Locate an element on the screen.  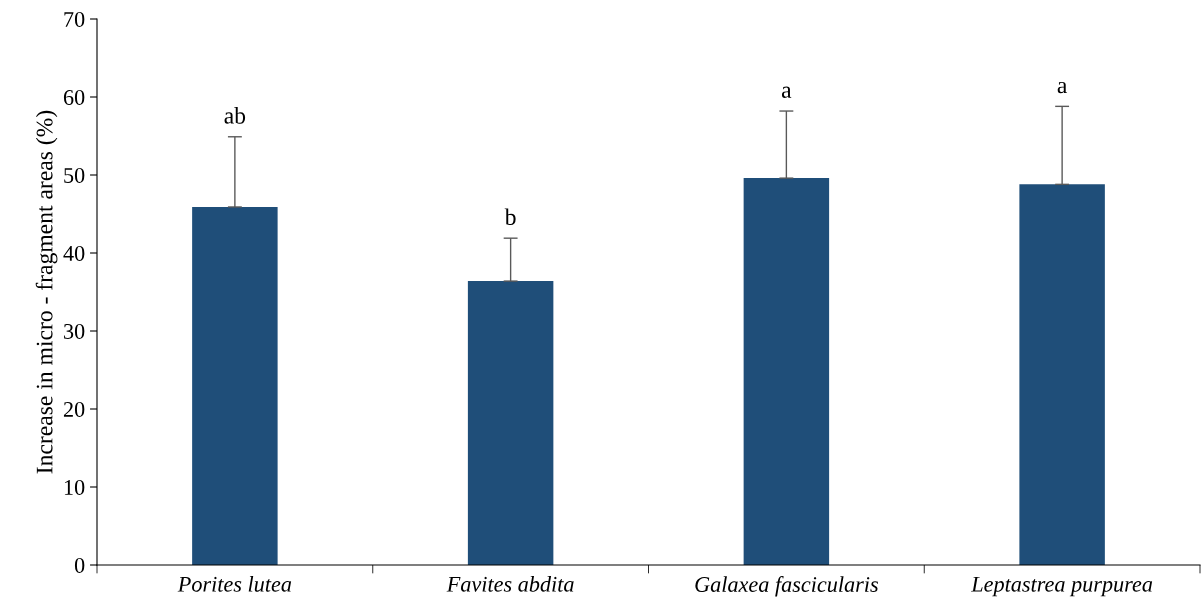
x-tick-label: Favites abdita is located at coordinates (510, 584).